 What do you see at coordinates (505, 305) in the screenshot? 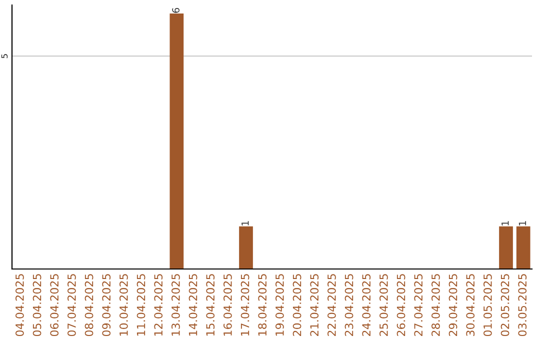
I see `x-tick-label: 02.05.2025` at bounding box center [505, 305].